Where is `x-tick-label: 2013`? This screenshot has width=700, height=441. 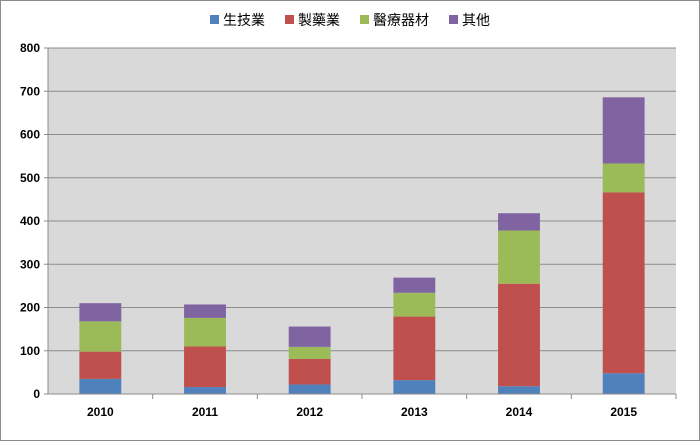 x-tick-label: 2013 is located at coordinates (414, 412).